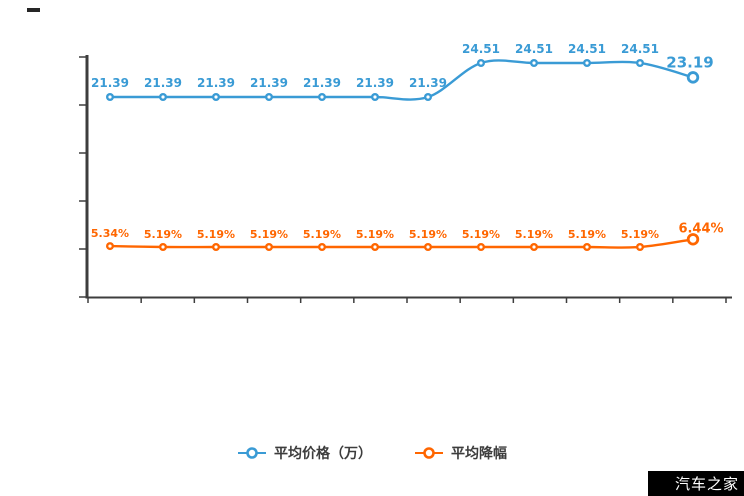 Image resolution: width=744 pixels, height=496 pixels. Describe the element at coordinates (479, 454) in the screenshot. I see `legend-label-avg-discount: 平均降幅` at that location.